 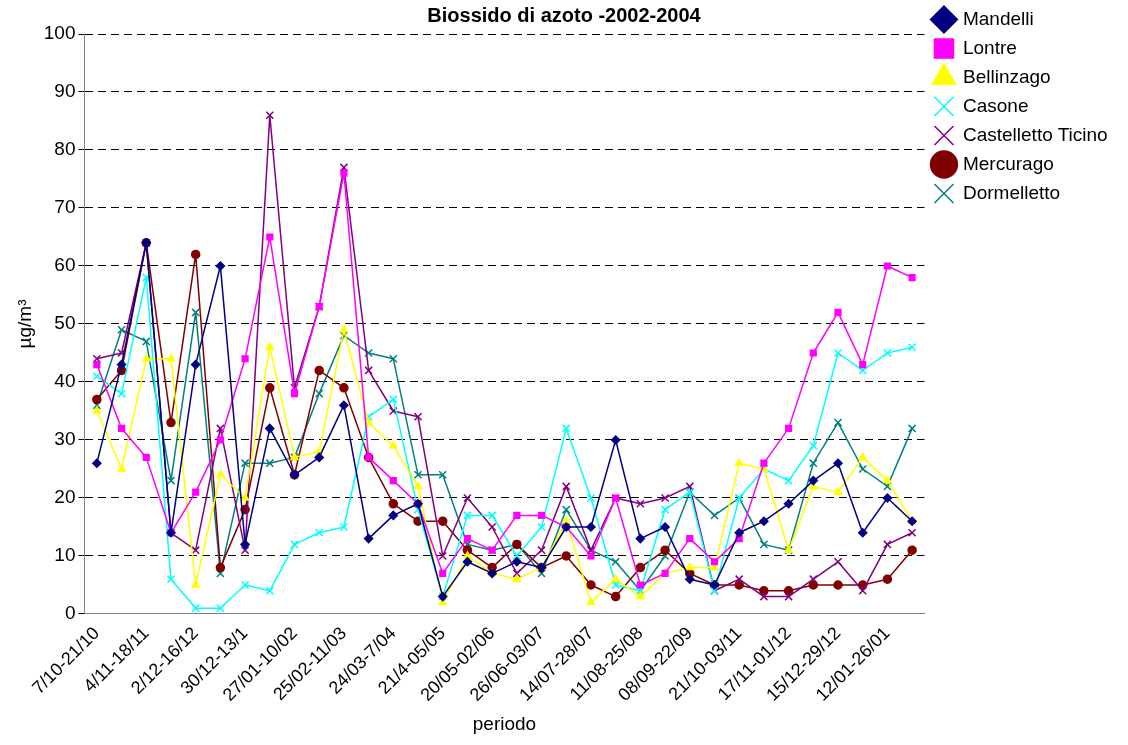 I want to click on legend-label: Casone, so click(x=995, y=105).